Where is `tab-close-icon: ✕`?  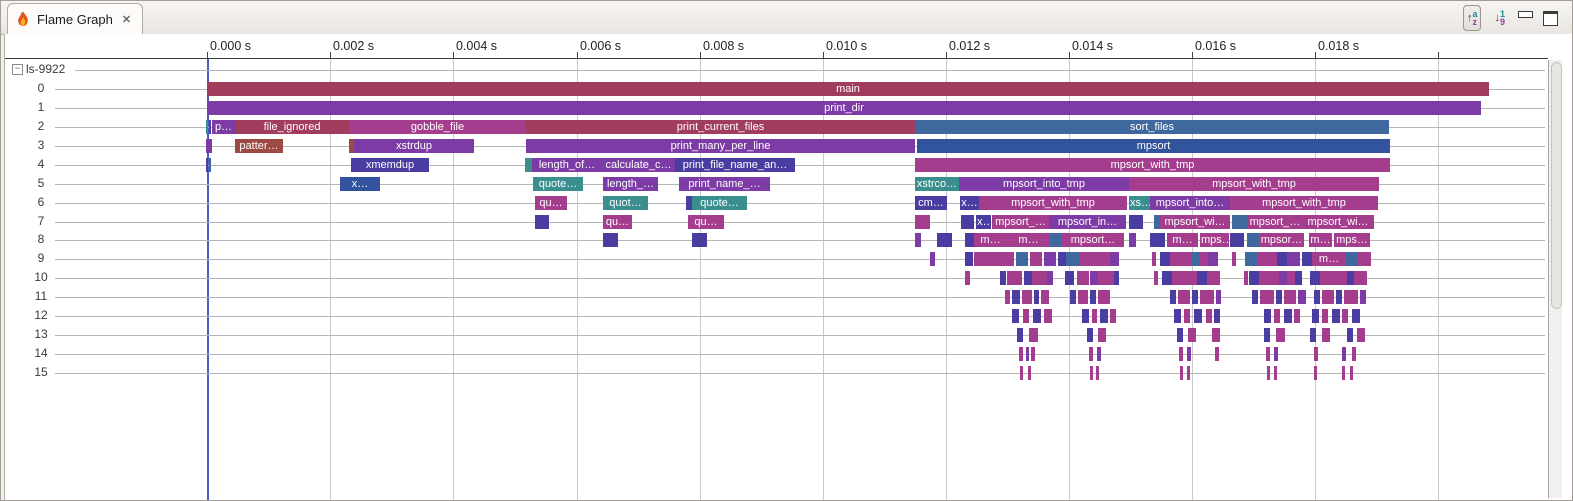 tab-close-icon: ✕ is located at coordinates (126, 19).